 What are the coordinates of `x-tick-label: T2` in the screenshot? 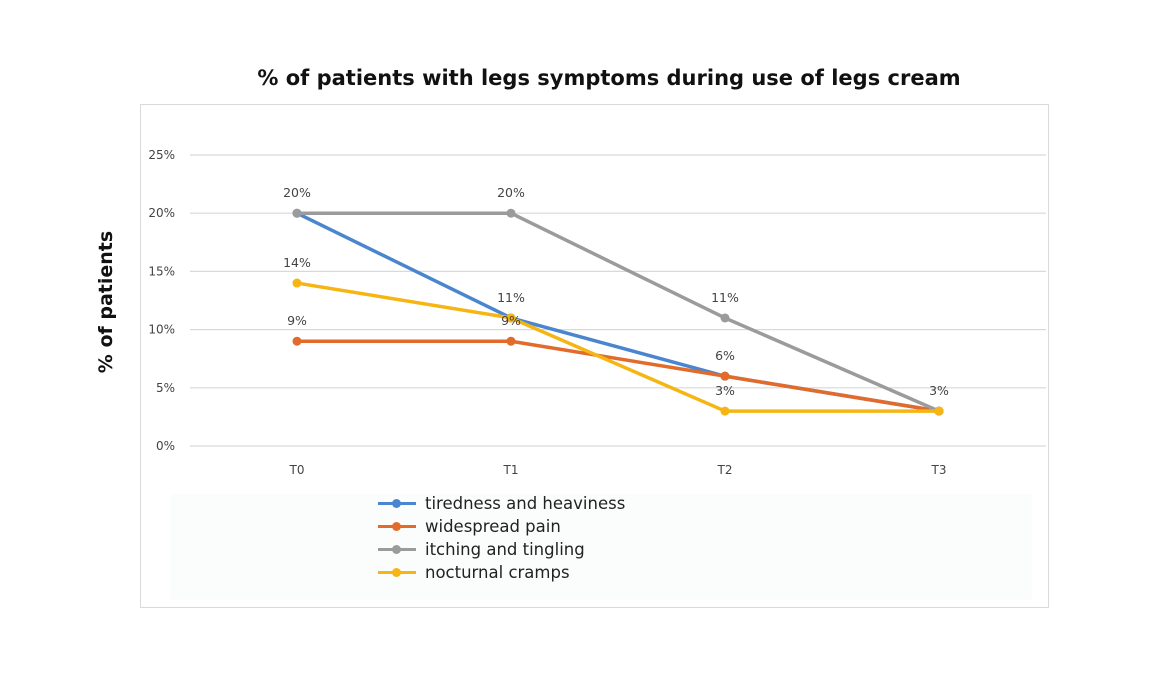 It's located at (725, 470).